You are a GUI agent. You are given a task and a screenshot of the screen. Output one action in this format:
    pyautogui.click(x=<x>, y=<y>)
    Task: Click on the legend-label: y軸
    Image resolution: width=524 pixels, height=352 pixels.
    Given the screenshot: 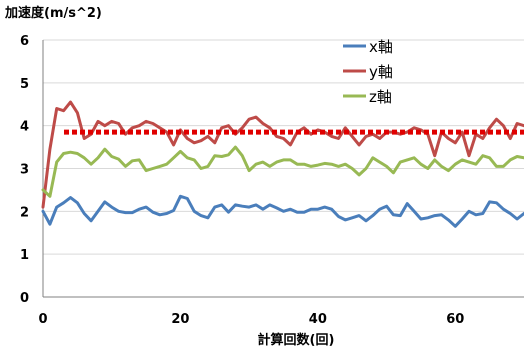 What is the action you would take?
    pyautogui.click(x=381, y=72)
    